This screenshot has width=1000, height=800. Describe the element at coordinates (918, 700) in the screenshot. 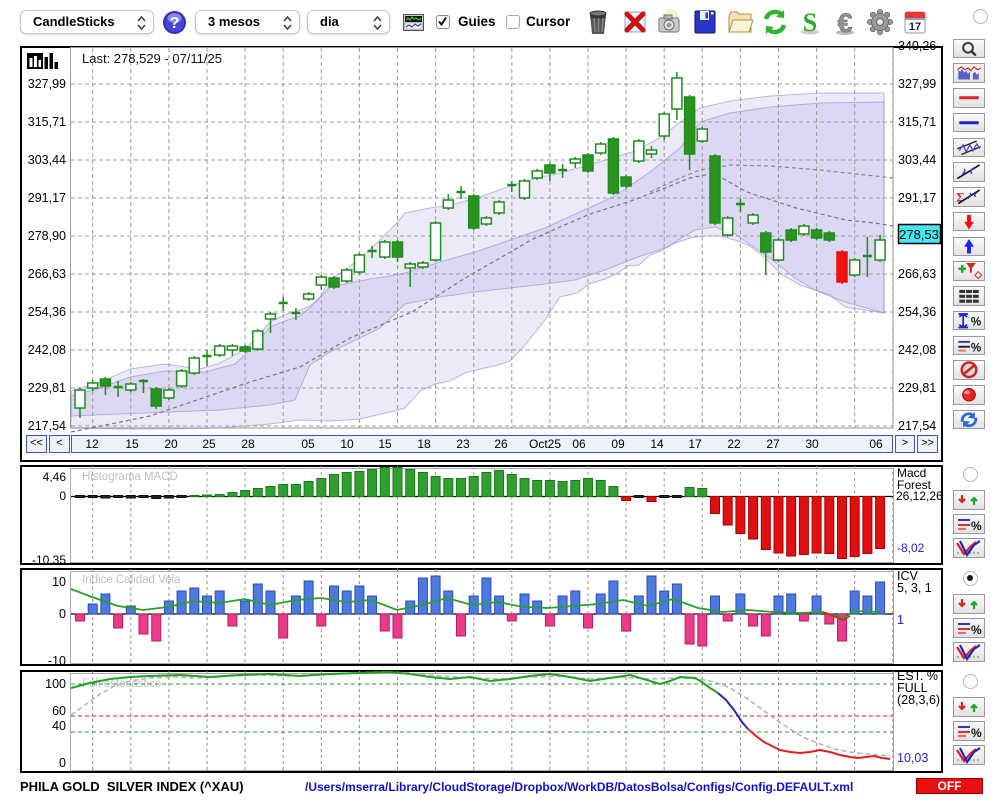

I see `svg-text: (28,3,6)` at that location.